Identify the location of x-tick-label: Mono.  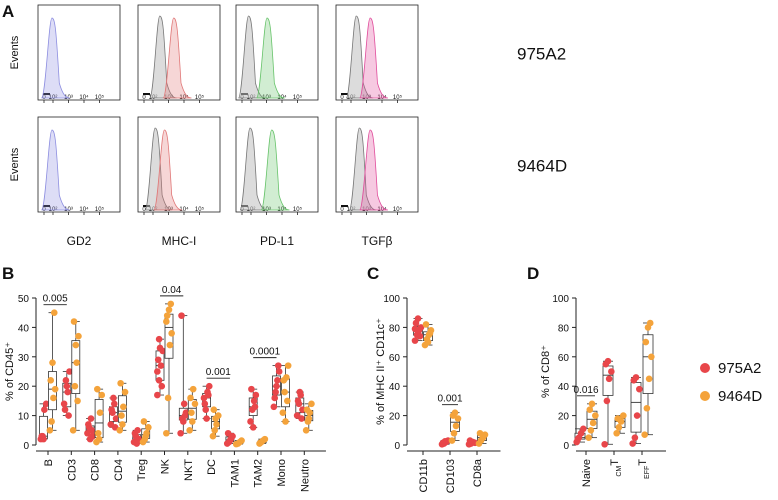
(282, 473).